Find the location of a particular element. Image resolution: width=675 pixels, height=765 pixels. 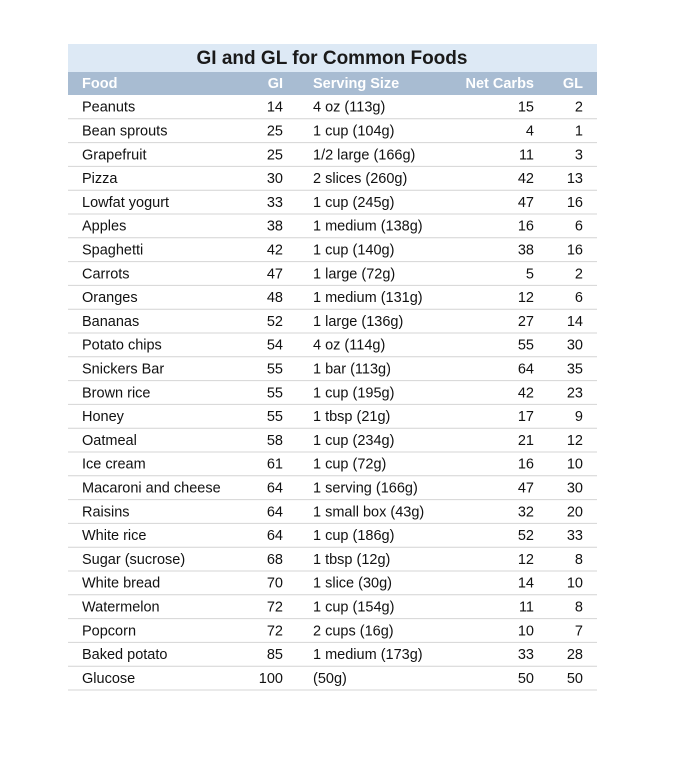

cell: 1/2 large (166g) is located at coordinates (364, 155).